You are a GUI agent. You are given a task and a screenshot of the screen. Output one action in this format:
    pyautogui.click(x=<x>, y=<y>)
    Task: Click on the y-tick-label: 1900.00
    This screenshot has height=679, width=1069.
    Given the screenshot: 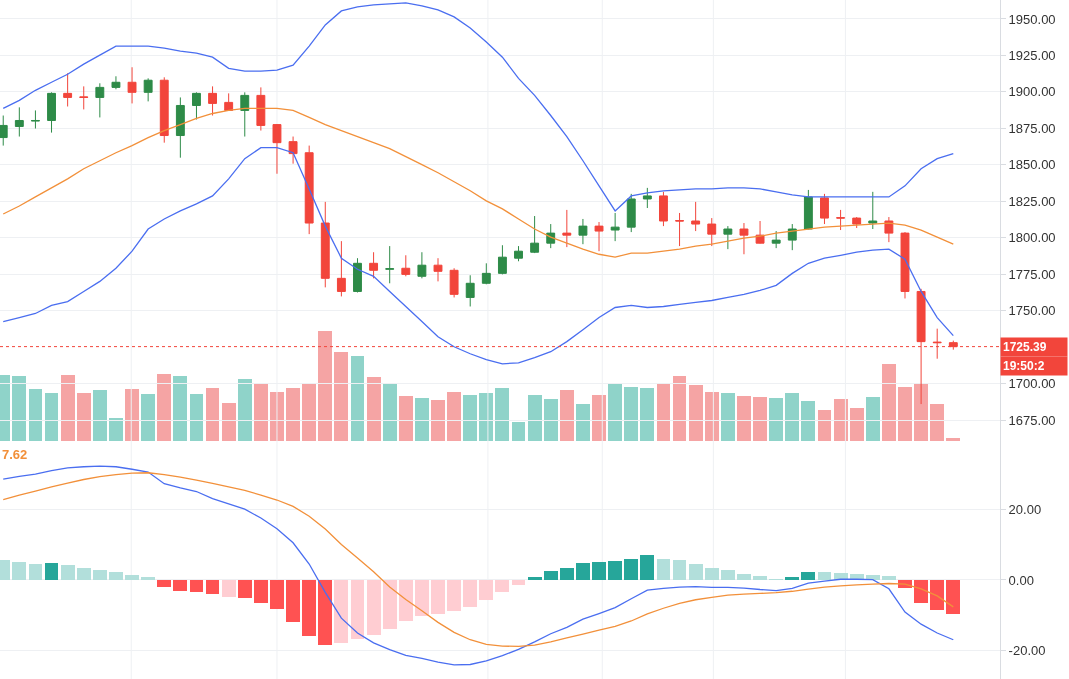 What is the action you would take?
    pyautogui.click(x=1032, y=92)
    